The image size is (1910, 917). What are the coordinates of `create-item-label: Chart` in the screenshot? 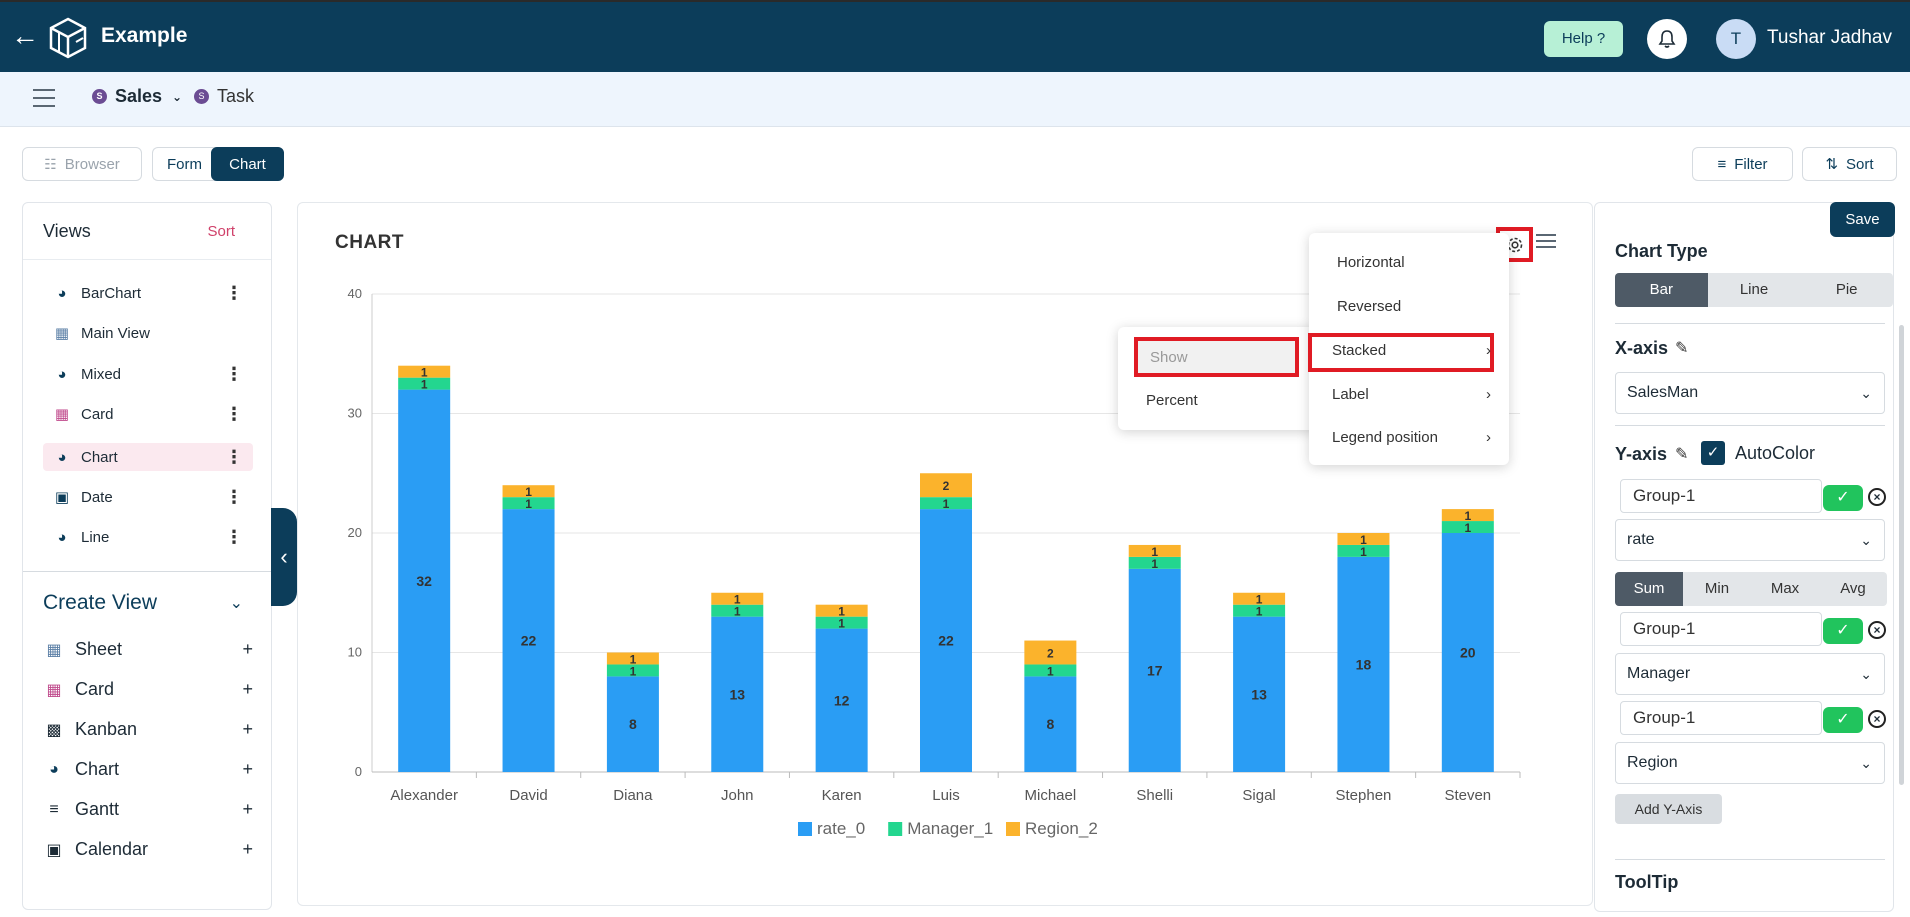 It's located at (97, 769).